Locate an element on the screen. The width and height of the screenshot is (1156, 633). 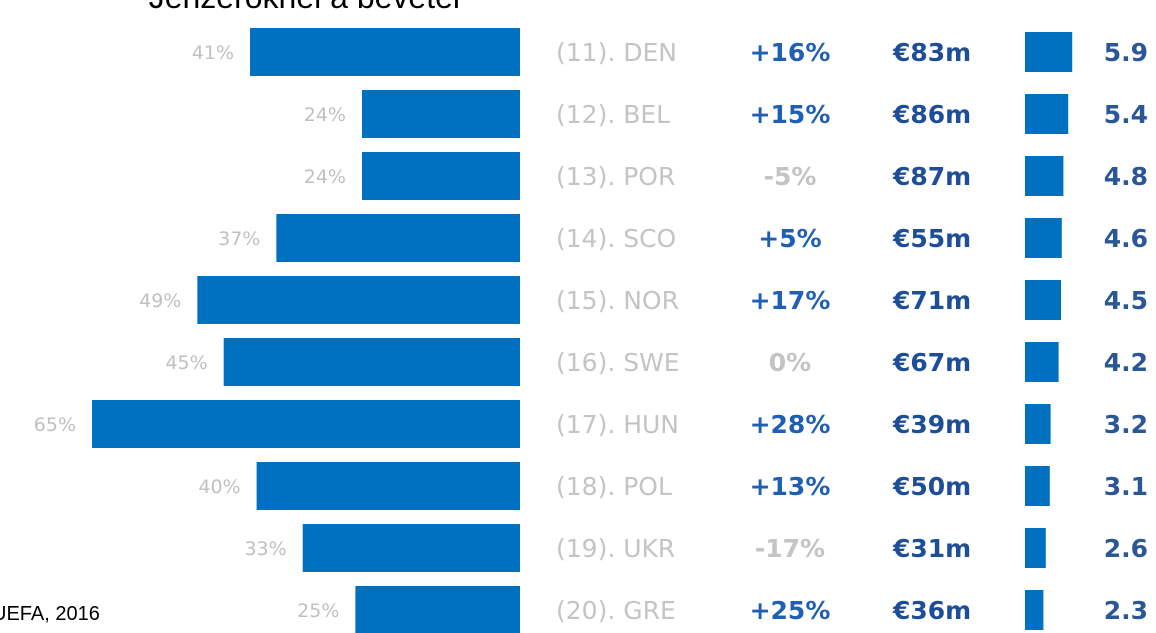
country-label: (15). NOR is located at coordinates (617, 300).